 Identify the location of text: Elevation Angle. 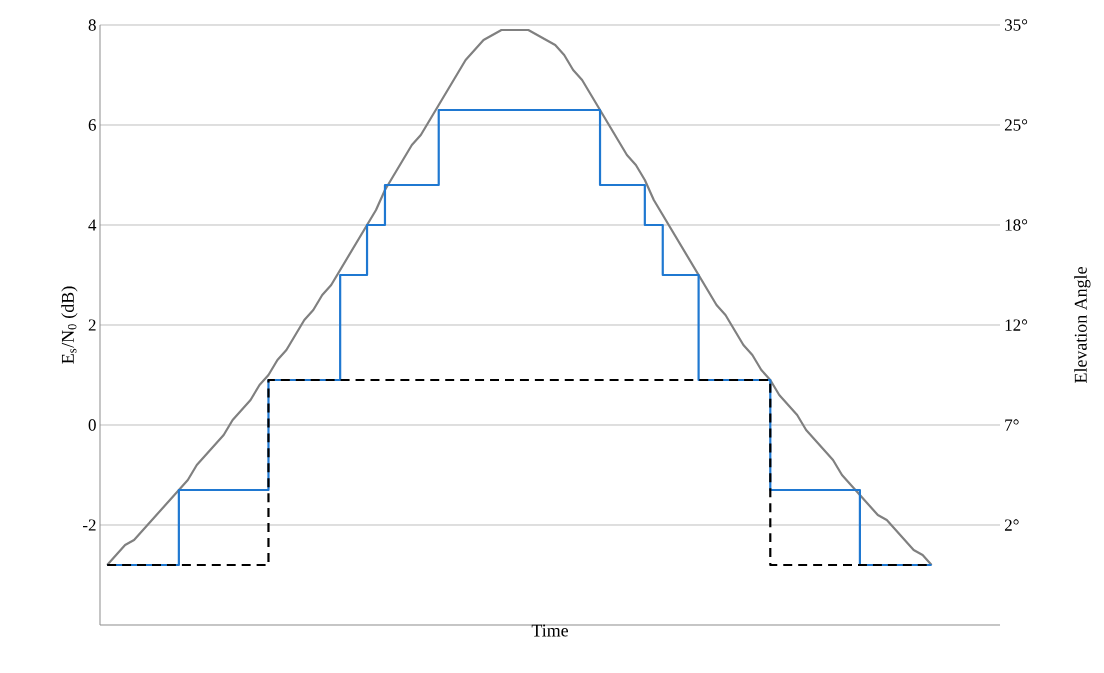
(1082, 325).